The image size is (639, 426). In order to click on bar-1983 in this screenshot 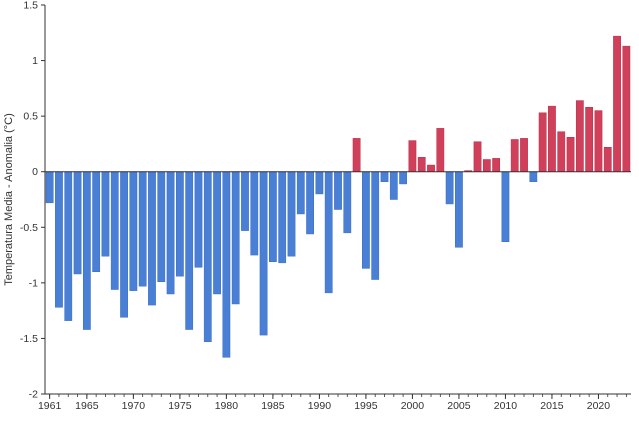, I will do `click(254, 213)`.